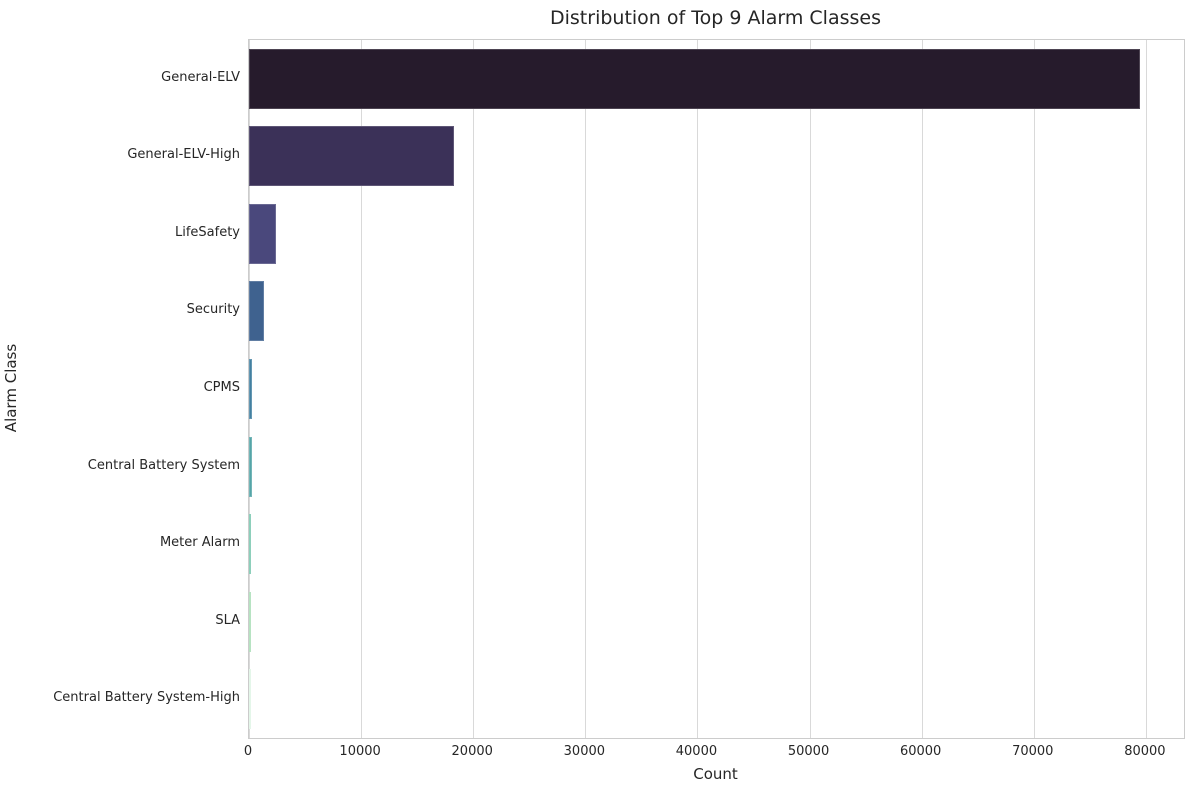 The image size is (1200, 800). What do you see at coordinates (11, 388) in the screenshot?
I see `y-axis-label: Alarm Class` at bounding box center [11, 388].